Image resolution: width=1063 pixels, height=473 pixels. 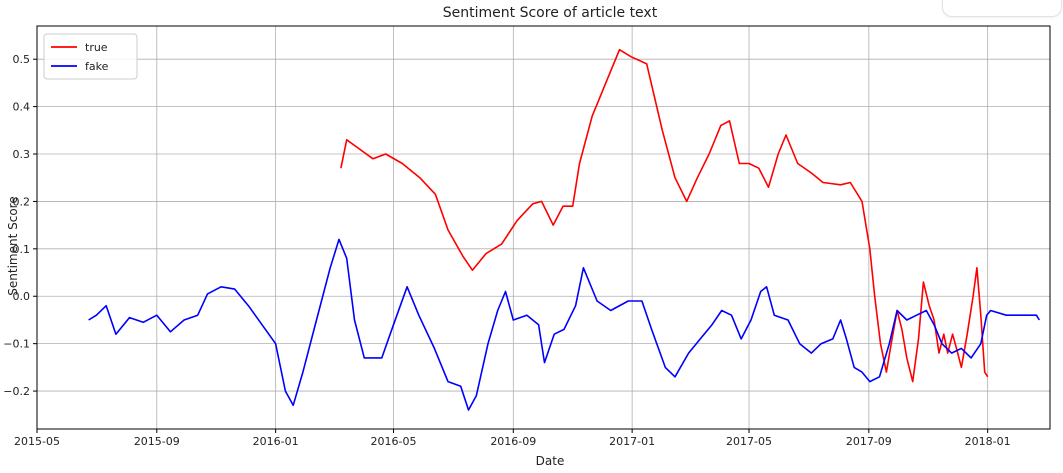 What do you see at coordinates (97, 66) in the screenshot?
I see `legend-label-fake: fake` at bounding box center [97, 66].